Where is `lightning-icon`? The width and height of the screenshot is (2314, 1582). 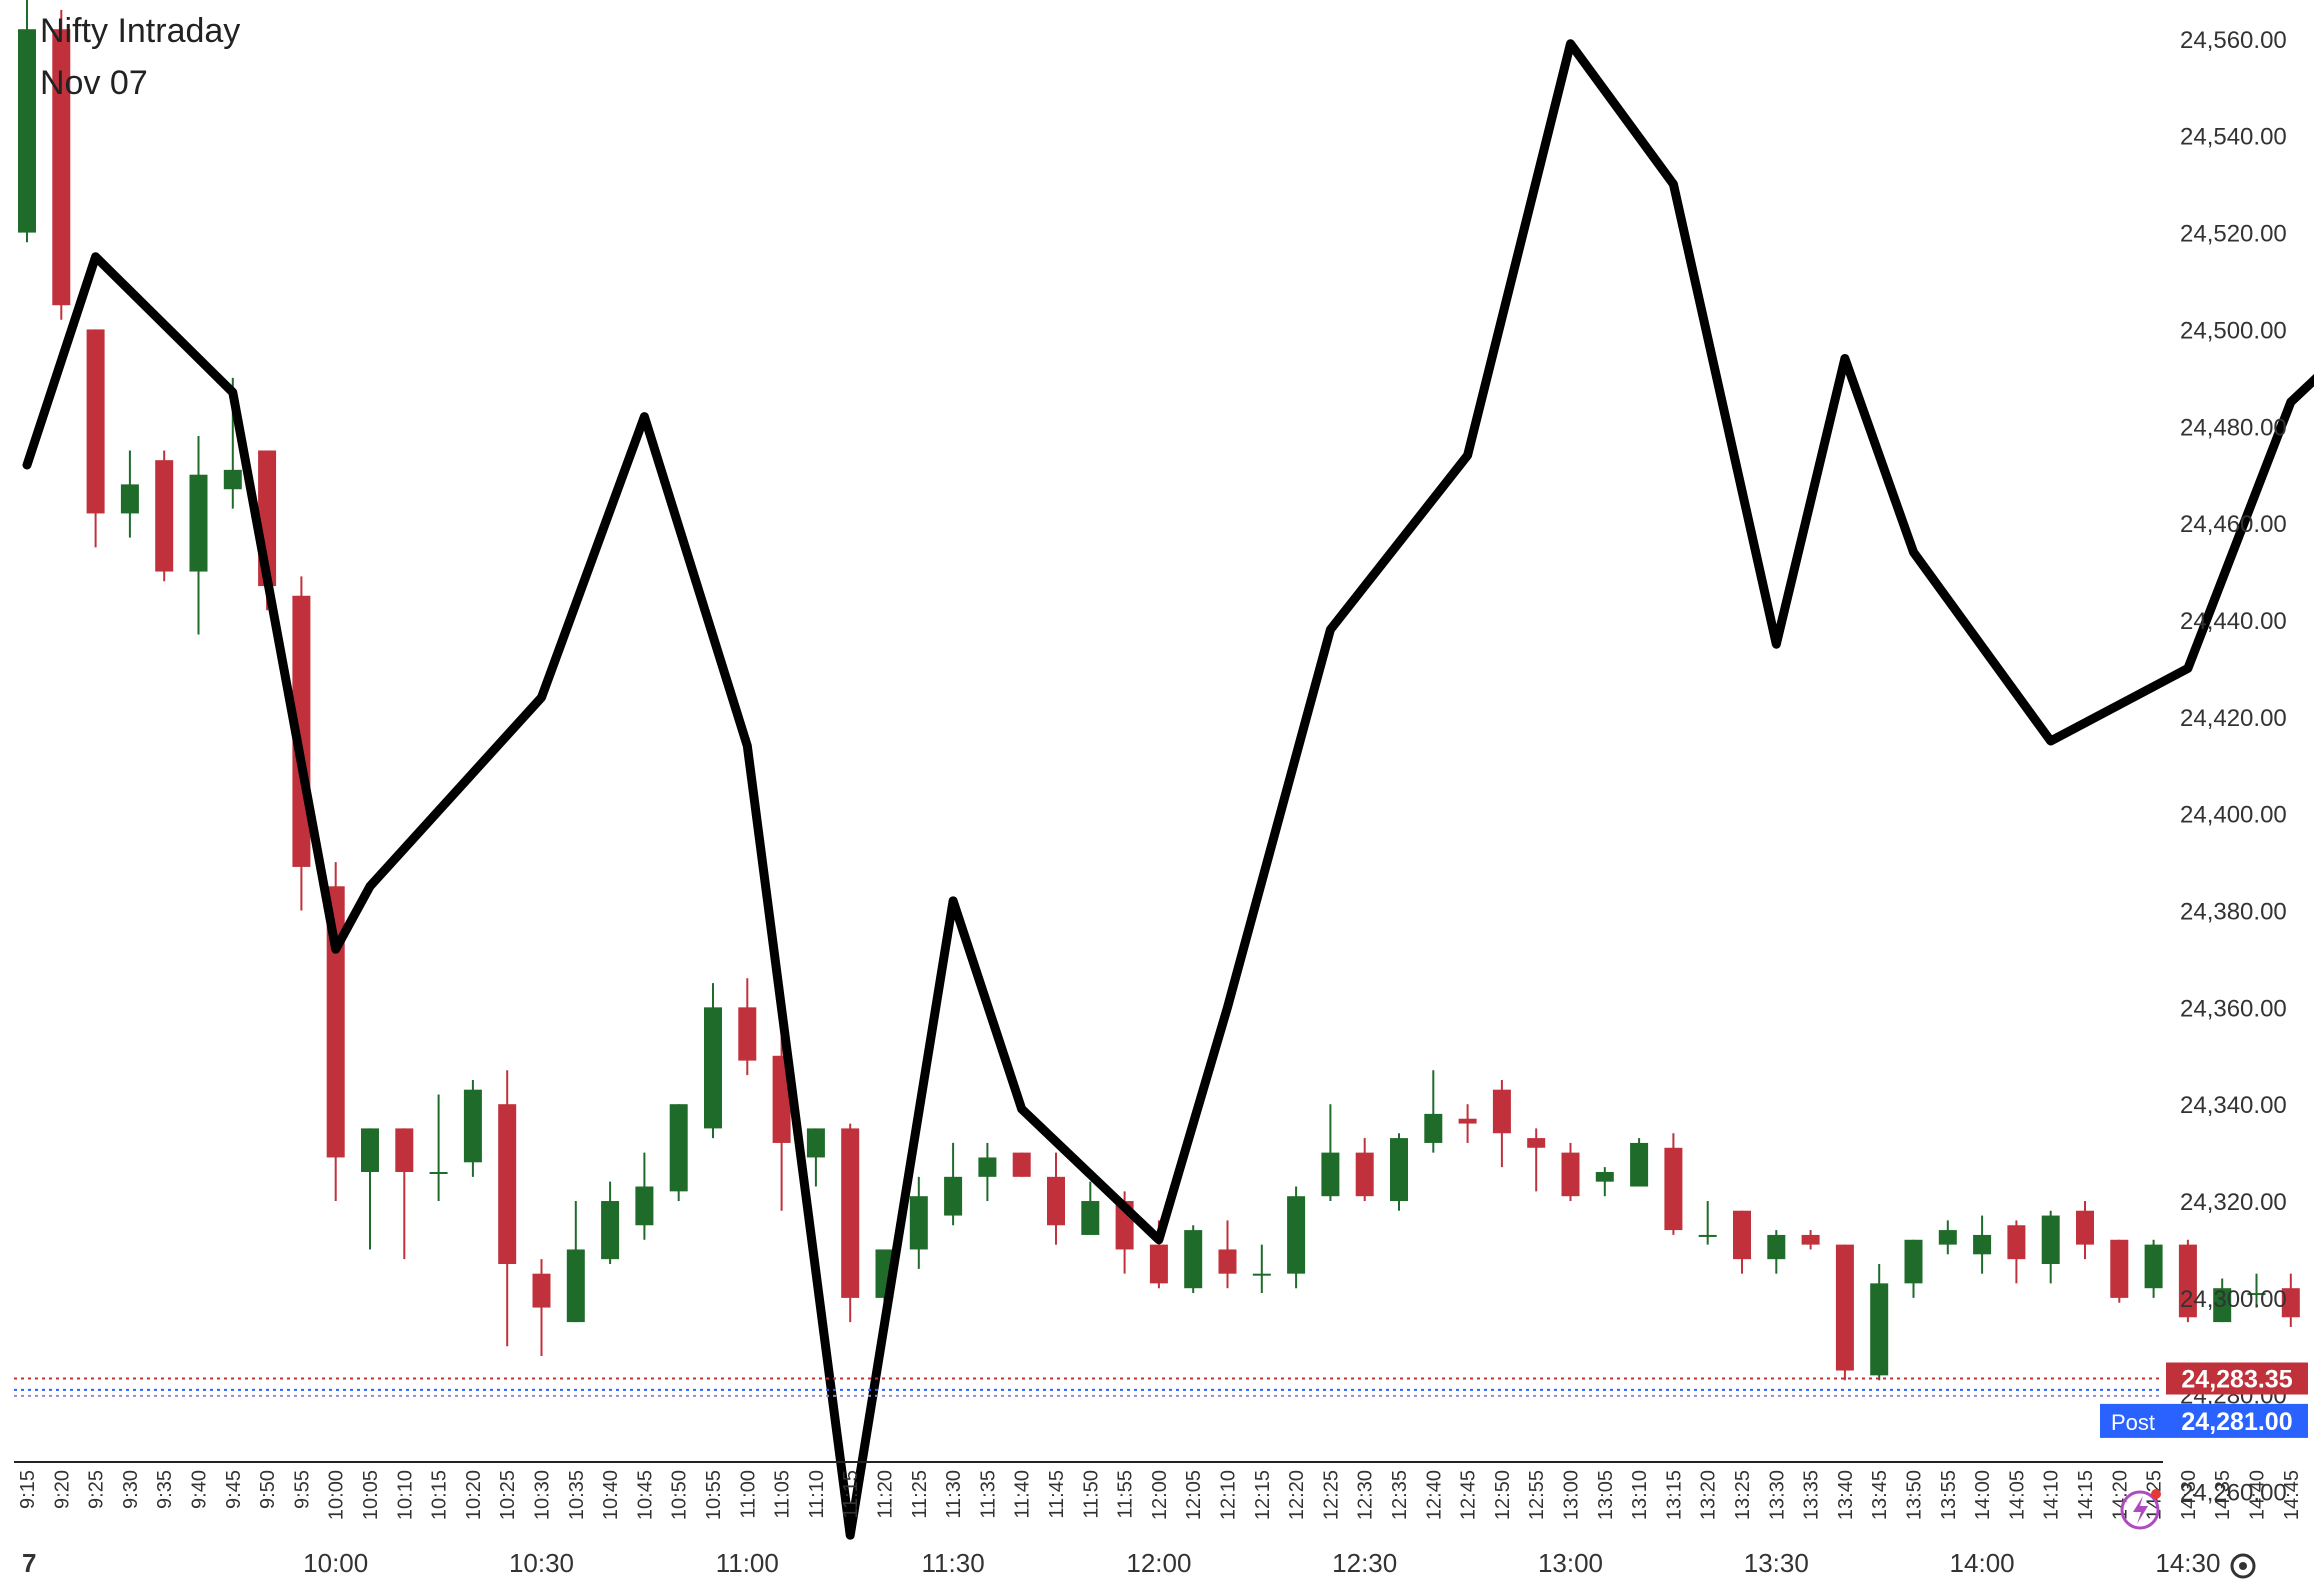
lightning-icon is located at coordinates (2140, 1509).